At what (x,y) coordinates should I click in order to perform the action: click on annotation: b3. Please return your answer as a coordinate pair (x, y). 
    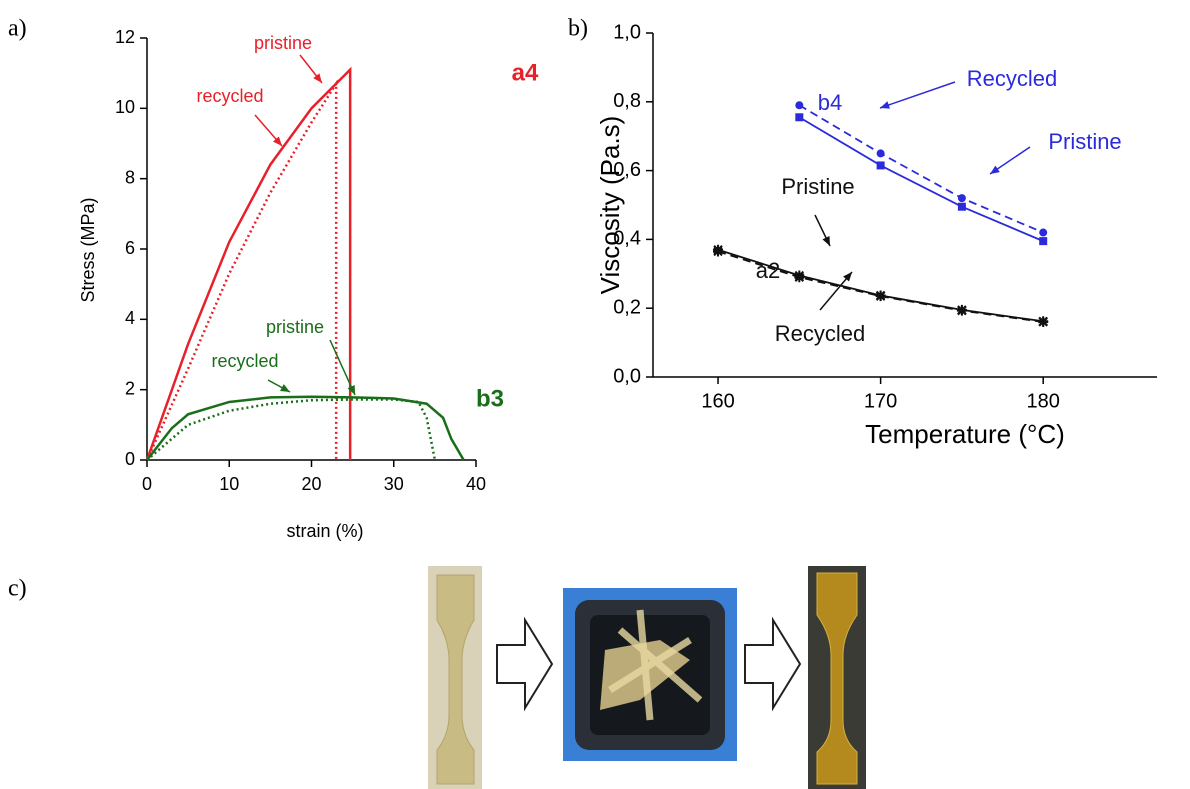
    Looking at the image, I should click on (490, 398).